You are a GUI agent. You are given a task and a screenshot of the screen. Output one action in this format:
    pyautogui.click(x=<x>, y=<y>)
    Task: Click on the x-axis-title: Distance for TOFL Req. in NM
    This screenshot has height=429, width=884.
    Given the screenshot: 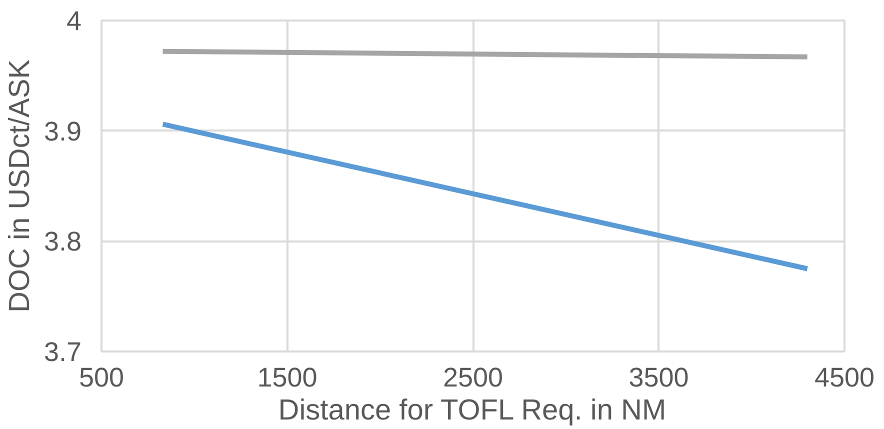 What is the action you would take?
    pyautogui.click(x=472, y=410)
    